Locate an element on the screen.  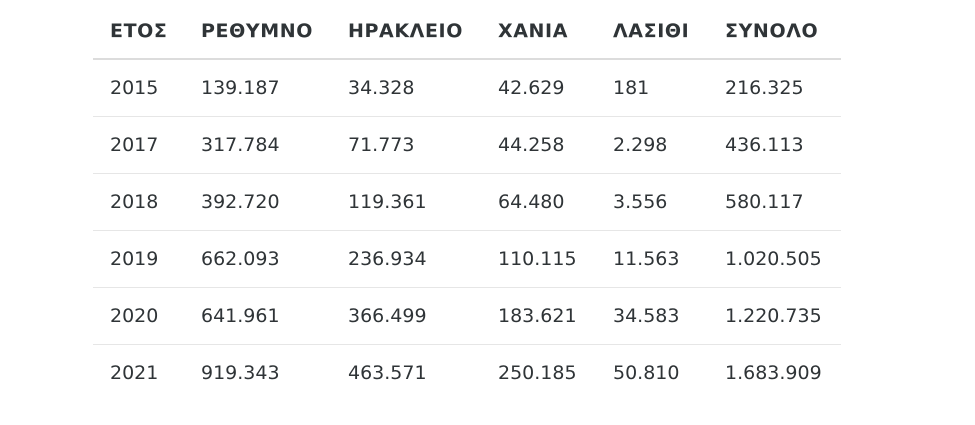
cell-total: 436.113 is located at coordinates (774, 145).